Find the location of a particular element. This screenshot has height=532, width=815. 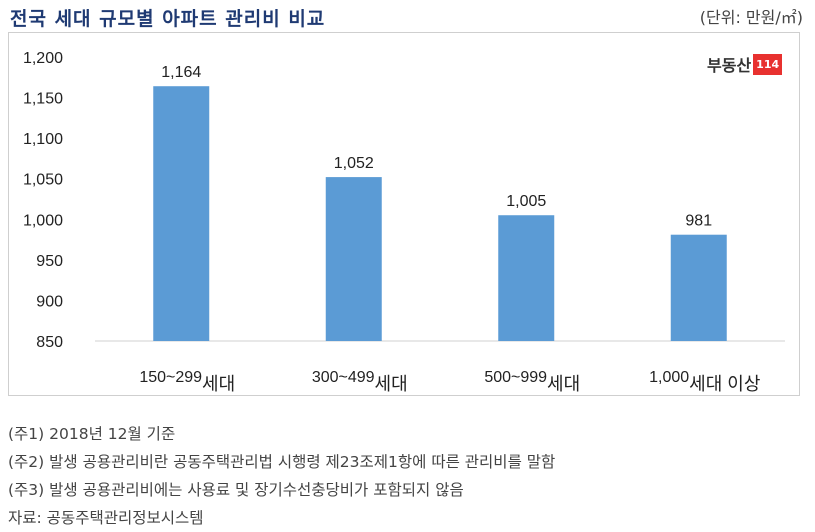

unit-label: (단위: 만원/㎡) is located at coordinates (751, 17).